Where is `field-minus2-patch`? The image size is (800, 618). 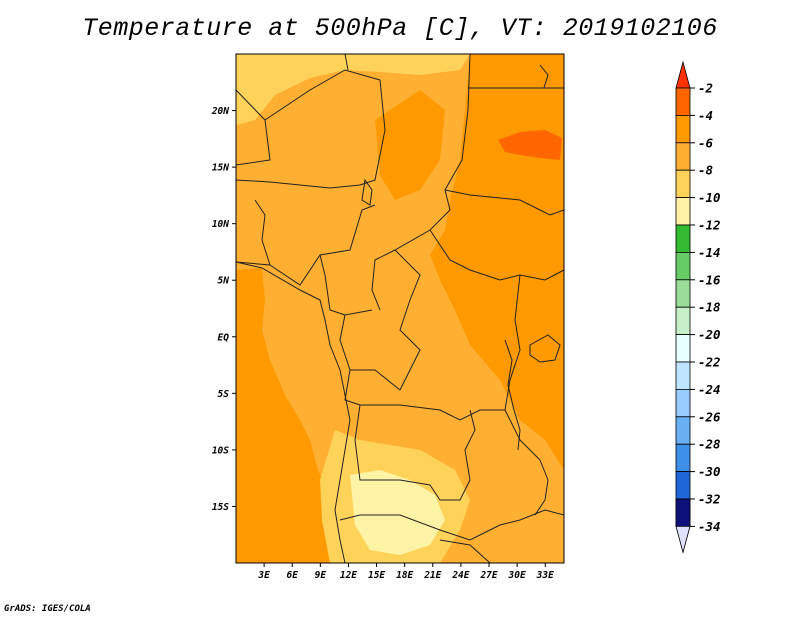 field-minus2-patch is located at coordinates (530, 145).